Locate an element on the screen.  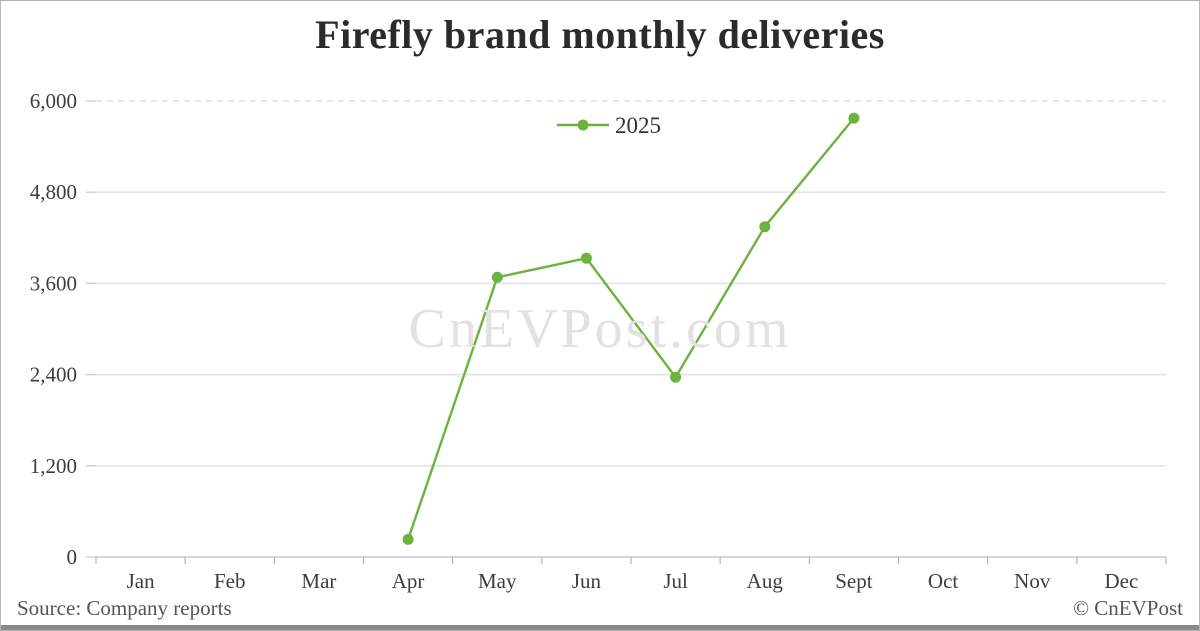
x-tick-label: Dec is located at coordinates (1122, 581).